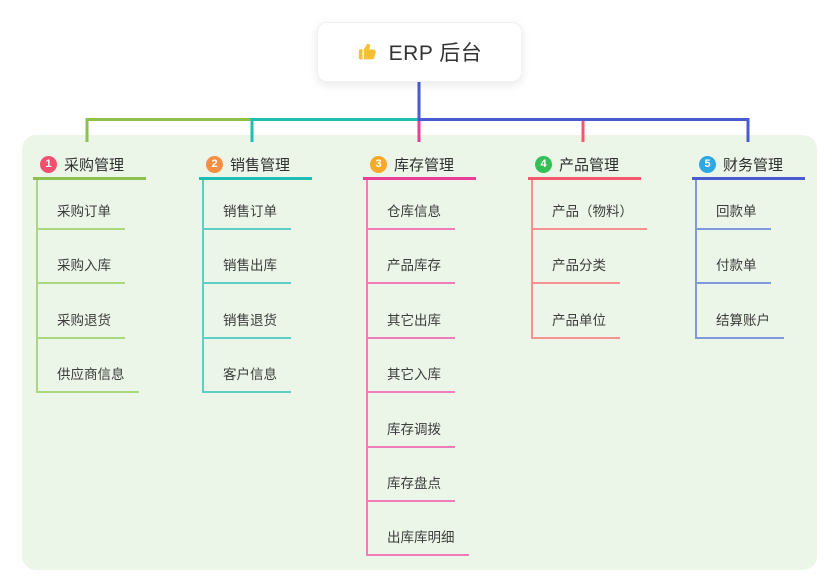 Image resolution: width=839 pixels, height=588 pixels. I want to click on branch-label: 财务管理, so click(753, 165).